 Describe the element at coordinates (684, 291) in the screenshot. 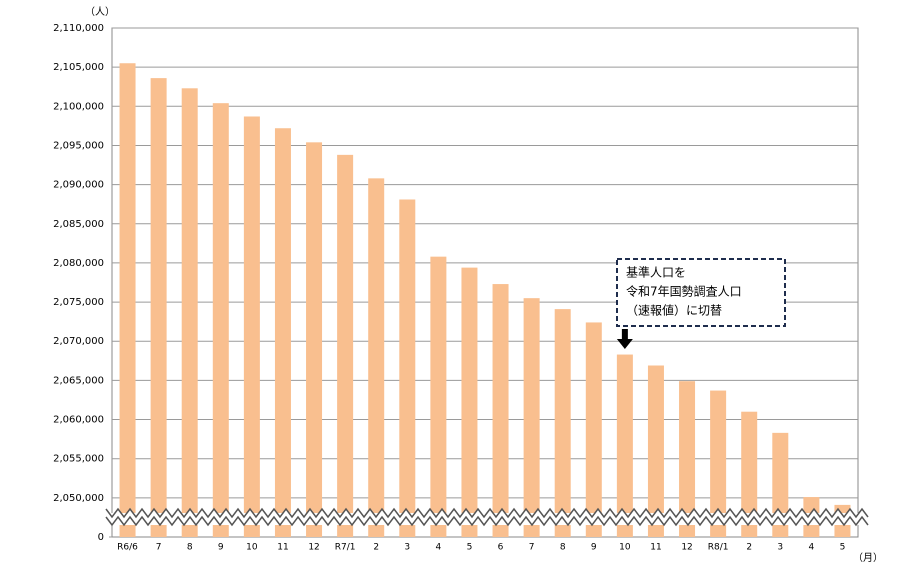

I see `annotation-text: 令和7年国勢調査人口` at that location.